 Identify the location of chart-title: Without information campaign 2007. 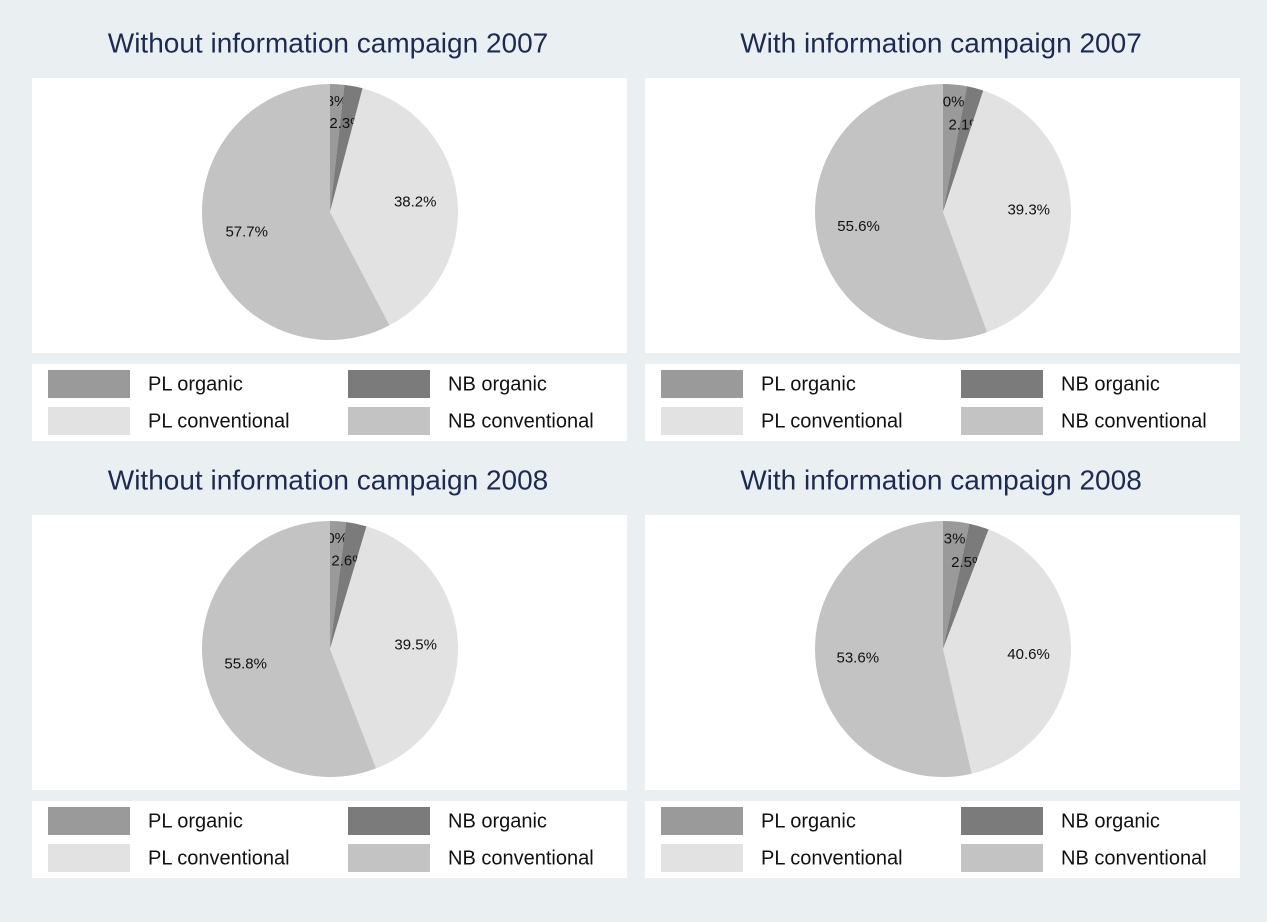
(328, 42).